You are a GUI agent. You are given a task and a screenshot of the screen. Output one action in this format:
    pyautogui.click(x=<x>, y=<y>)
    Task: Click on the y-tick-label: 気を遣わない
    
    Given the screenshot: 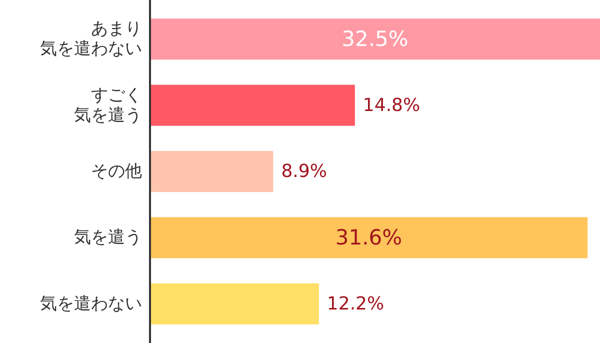 What is the action you would take?
    pyautogui.click(x=91, y=304)
    